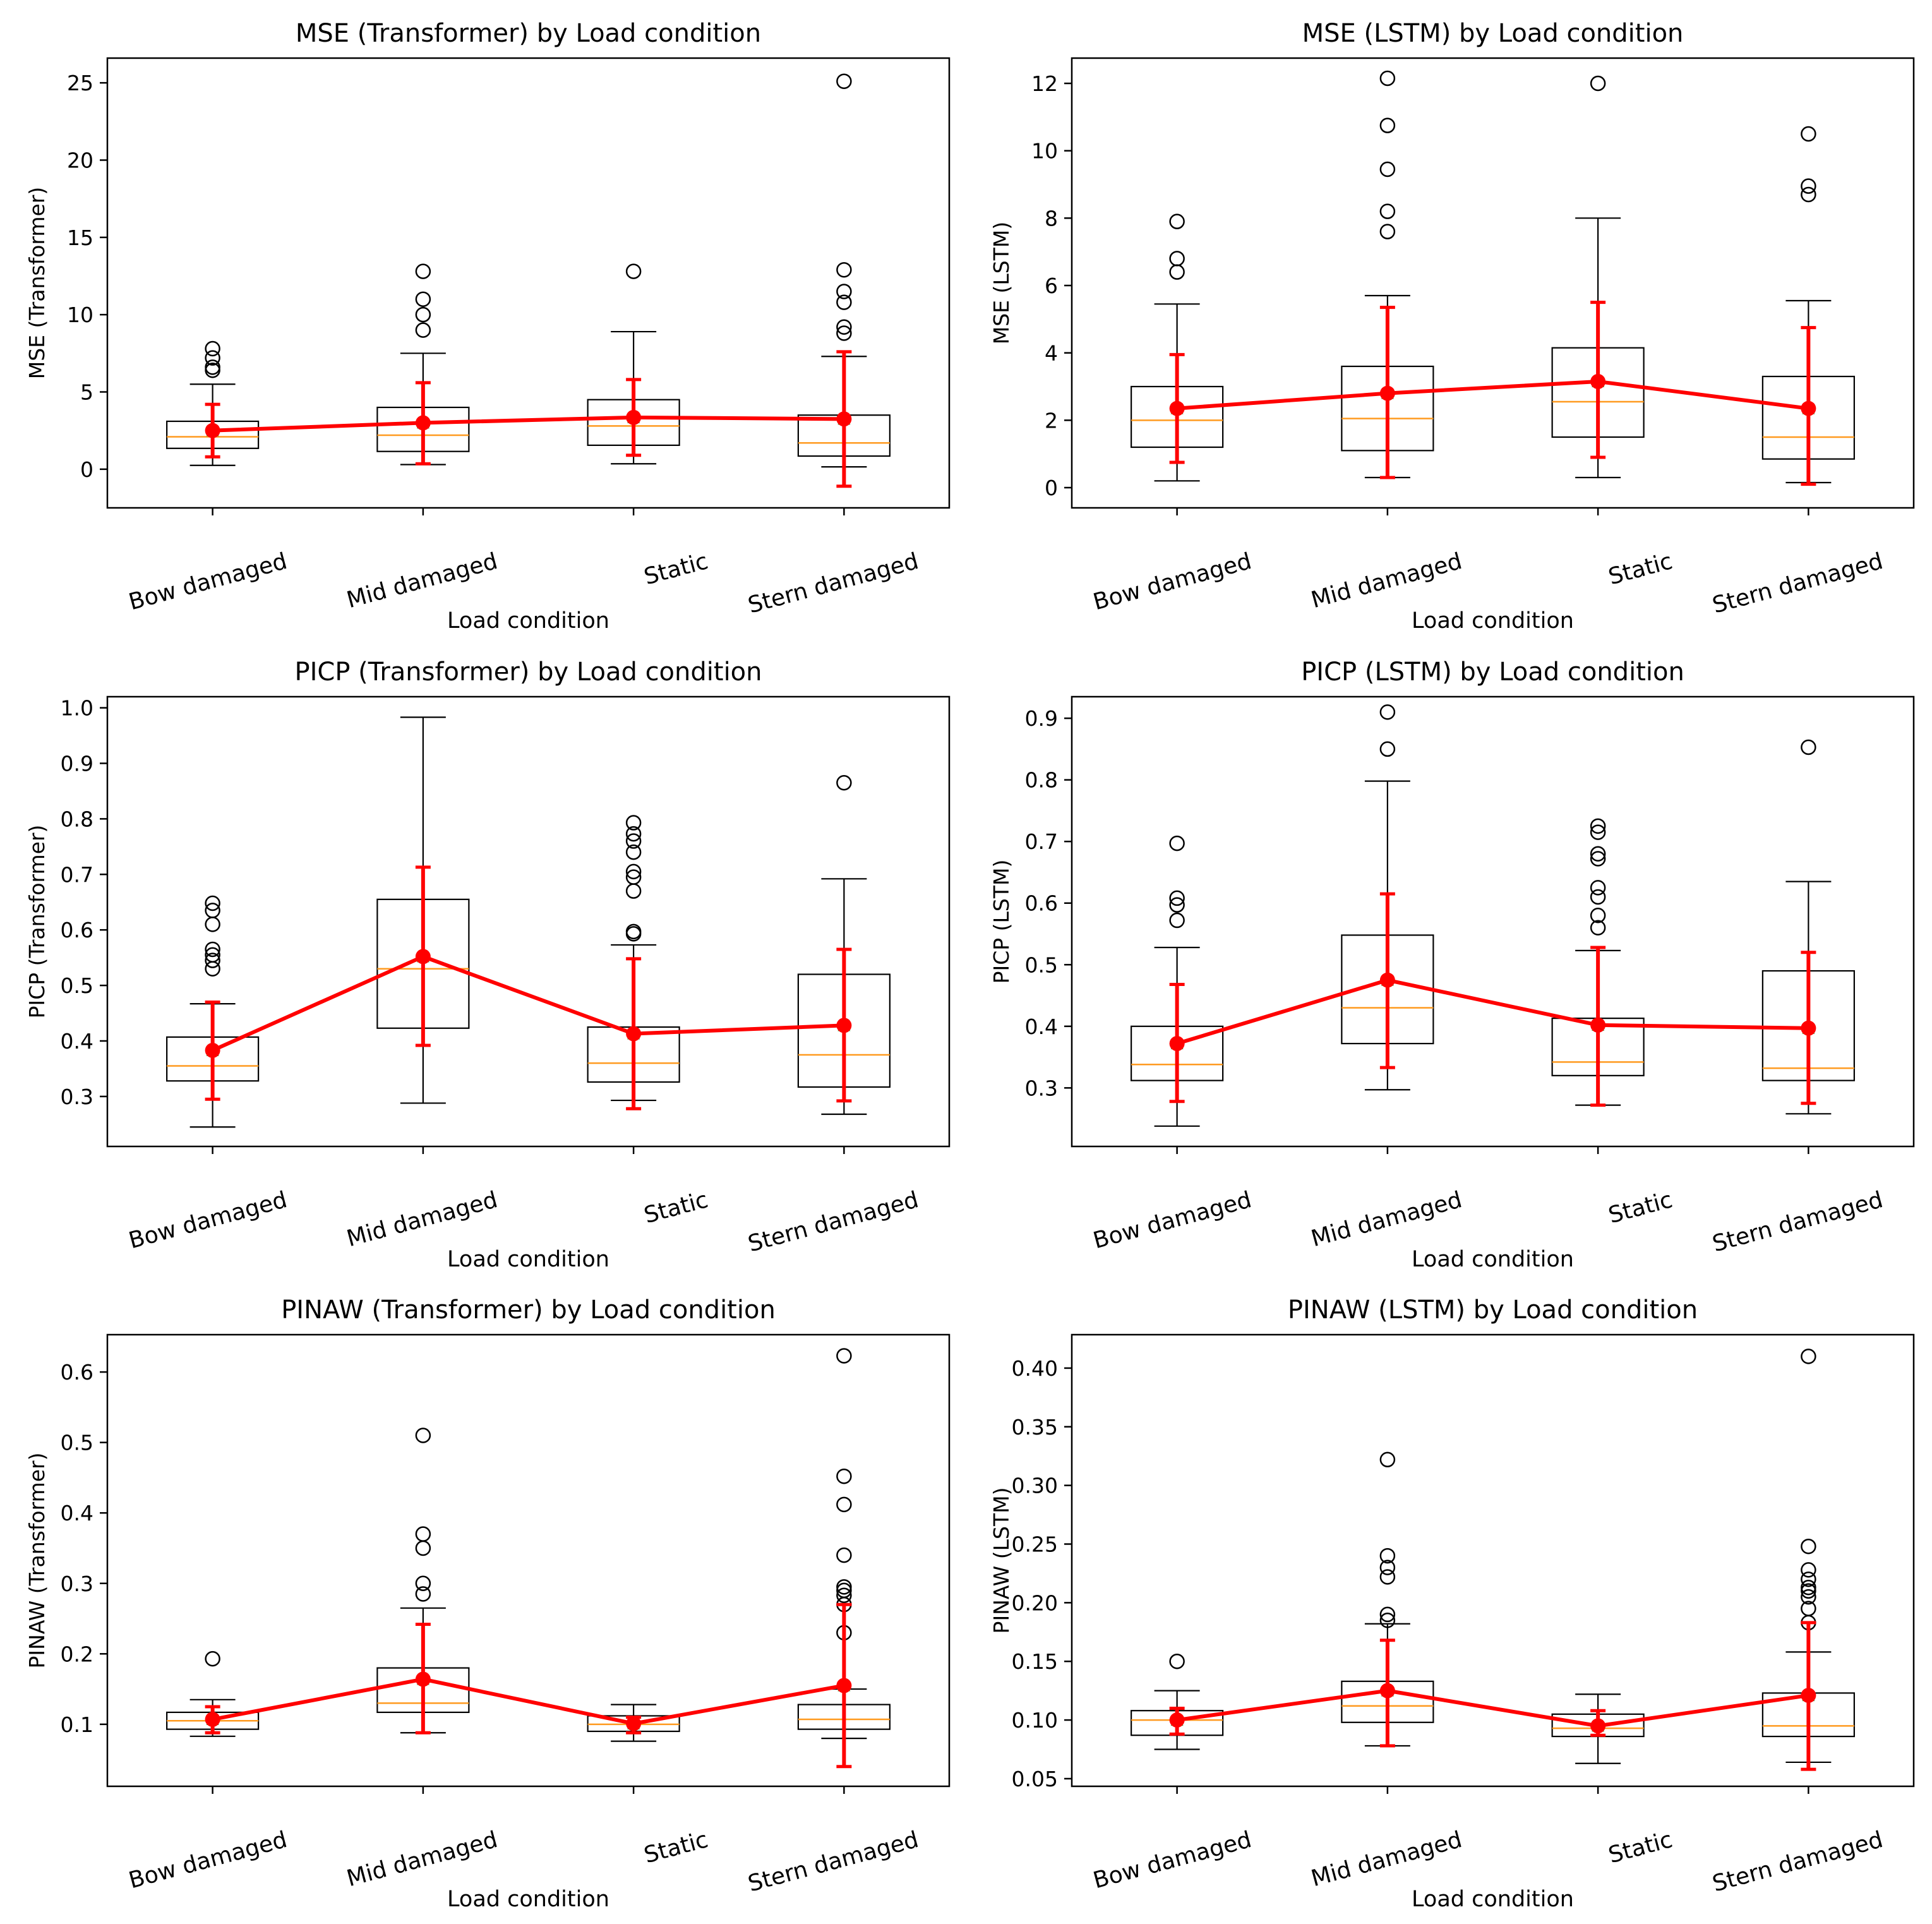 The width and height of the screenshot is (1932, 1924). I want to click on y-tick-label: 0.8, so click(1041, 780).